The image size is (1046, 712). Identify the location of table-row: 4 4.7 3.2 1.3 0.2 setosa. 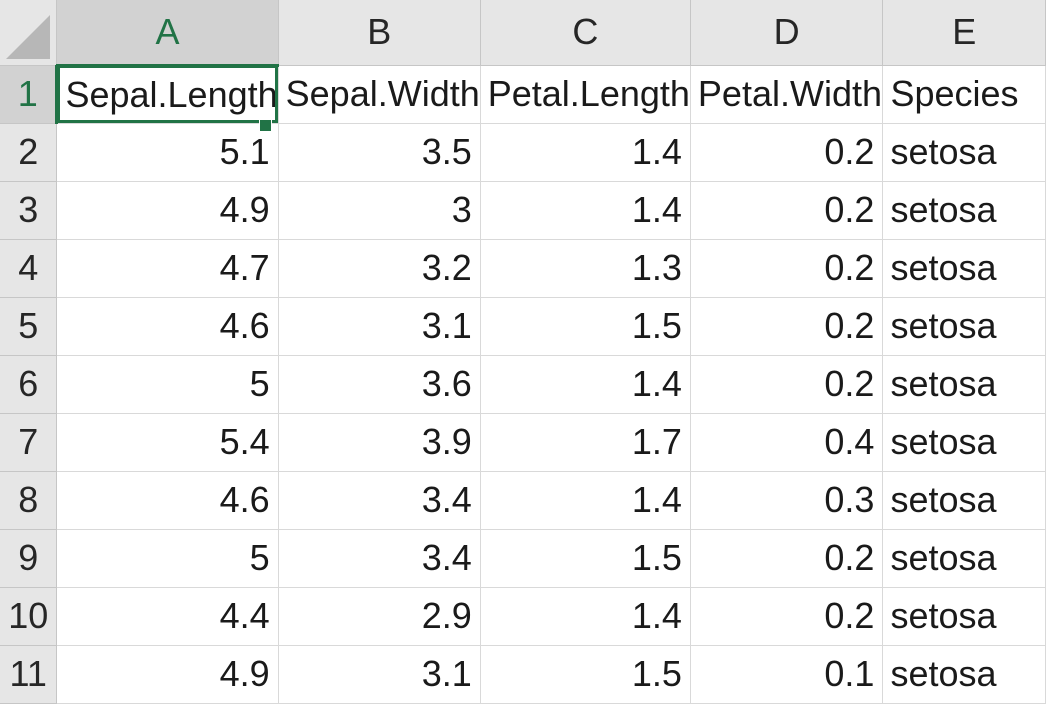
(523, 268).